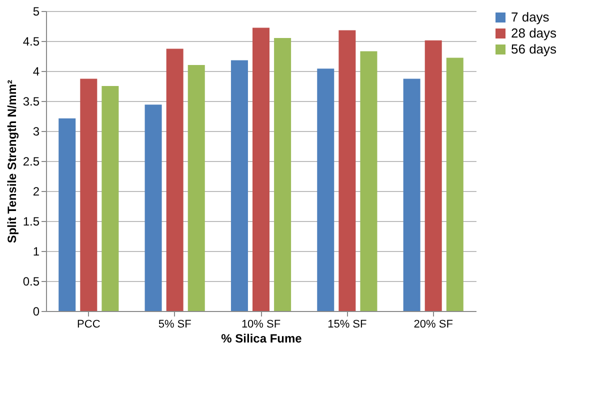 The image size is (606, 414). I want to click on x-tick-label: PCC, so click(88, 324).